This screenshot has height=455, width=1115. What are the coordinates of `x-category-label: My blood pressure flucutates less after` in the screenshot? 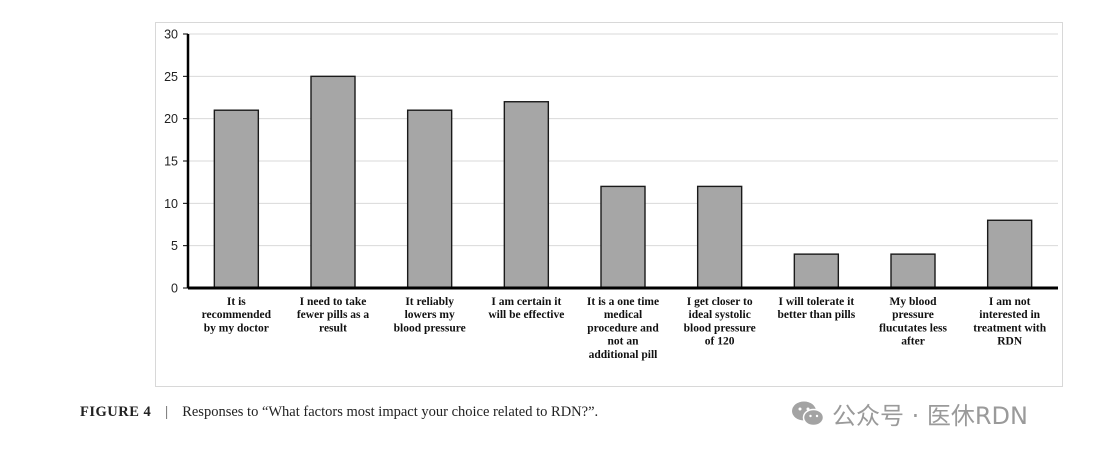 It's located at (913, 322).